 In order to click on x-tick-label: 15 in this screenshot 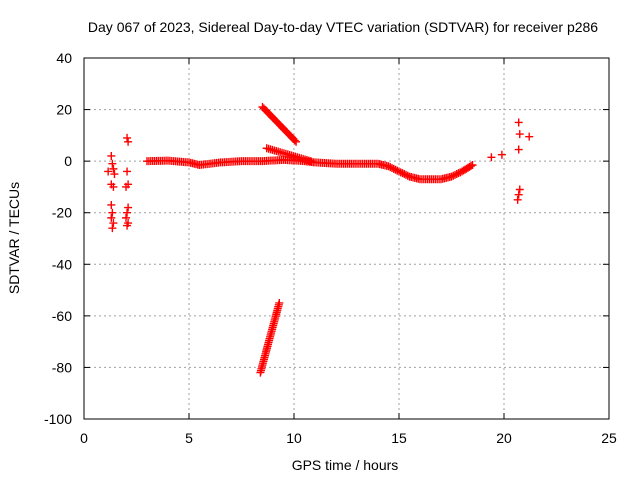, I will do `click(399, 438)`.